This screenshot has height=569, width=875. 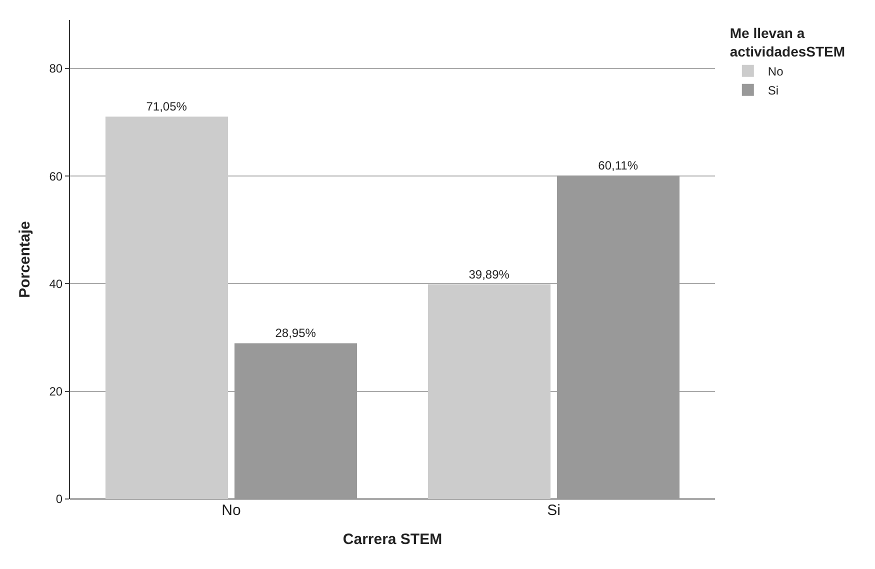 What do you see at coordinates (25, 259) in the screenshot?
I see `y-axis-title: Porcentaje` at bounding box center [25, 259].